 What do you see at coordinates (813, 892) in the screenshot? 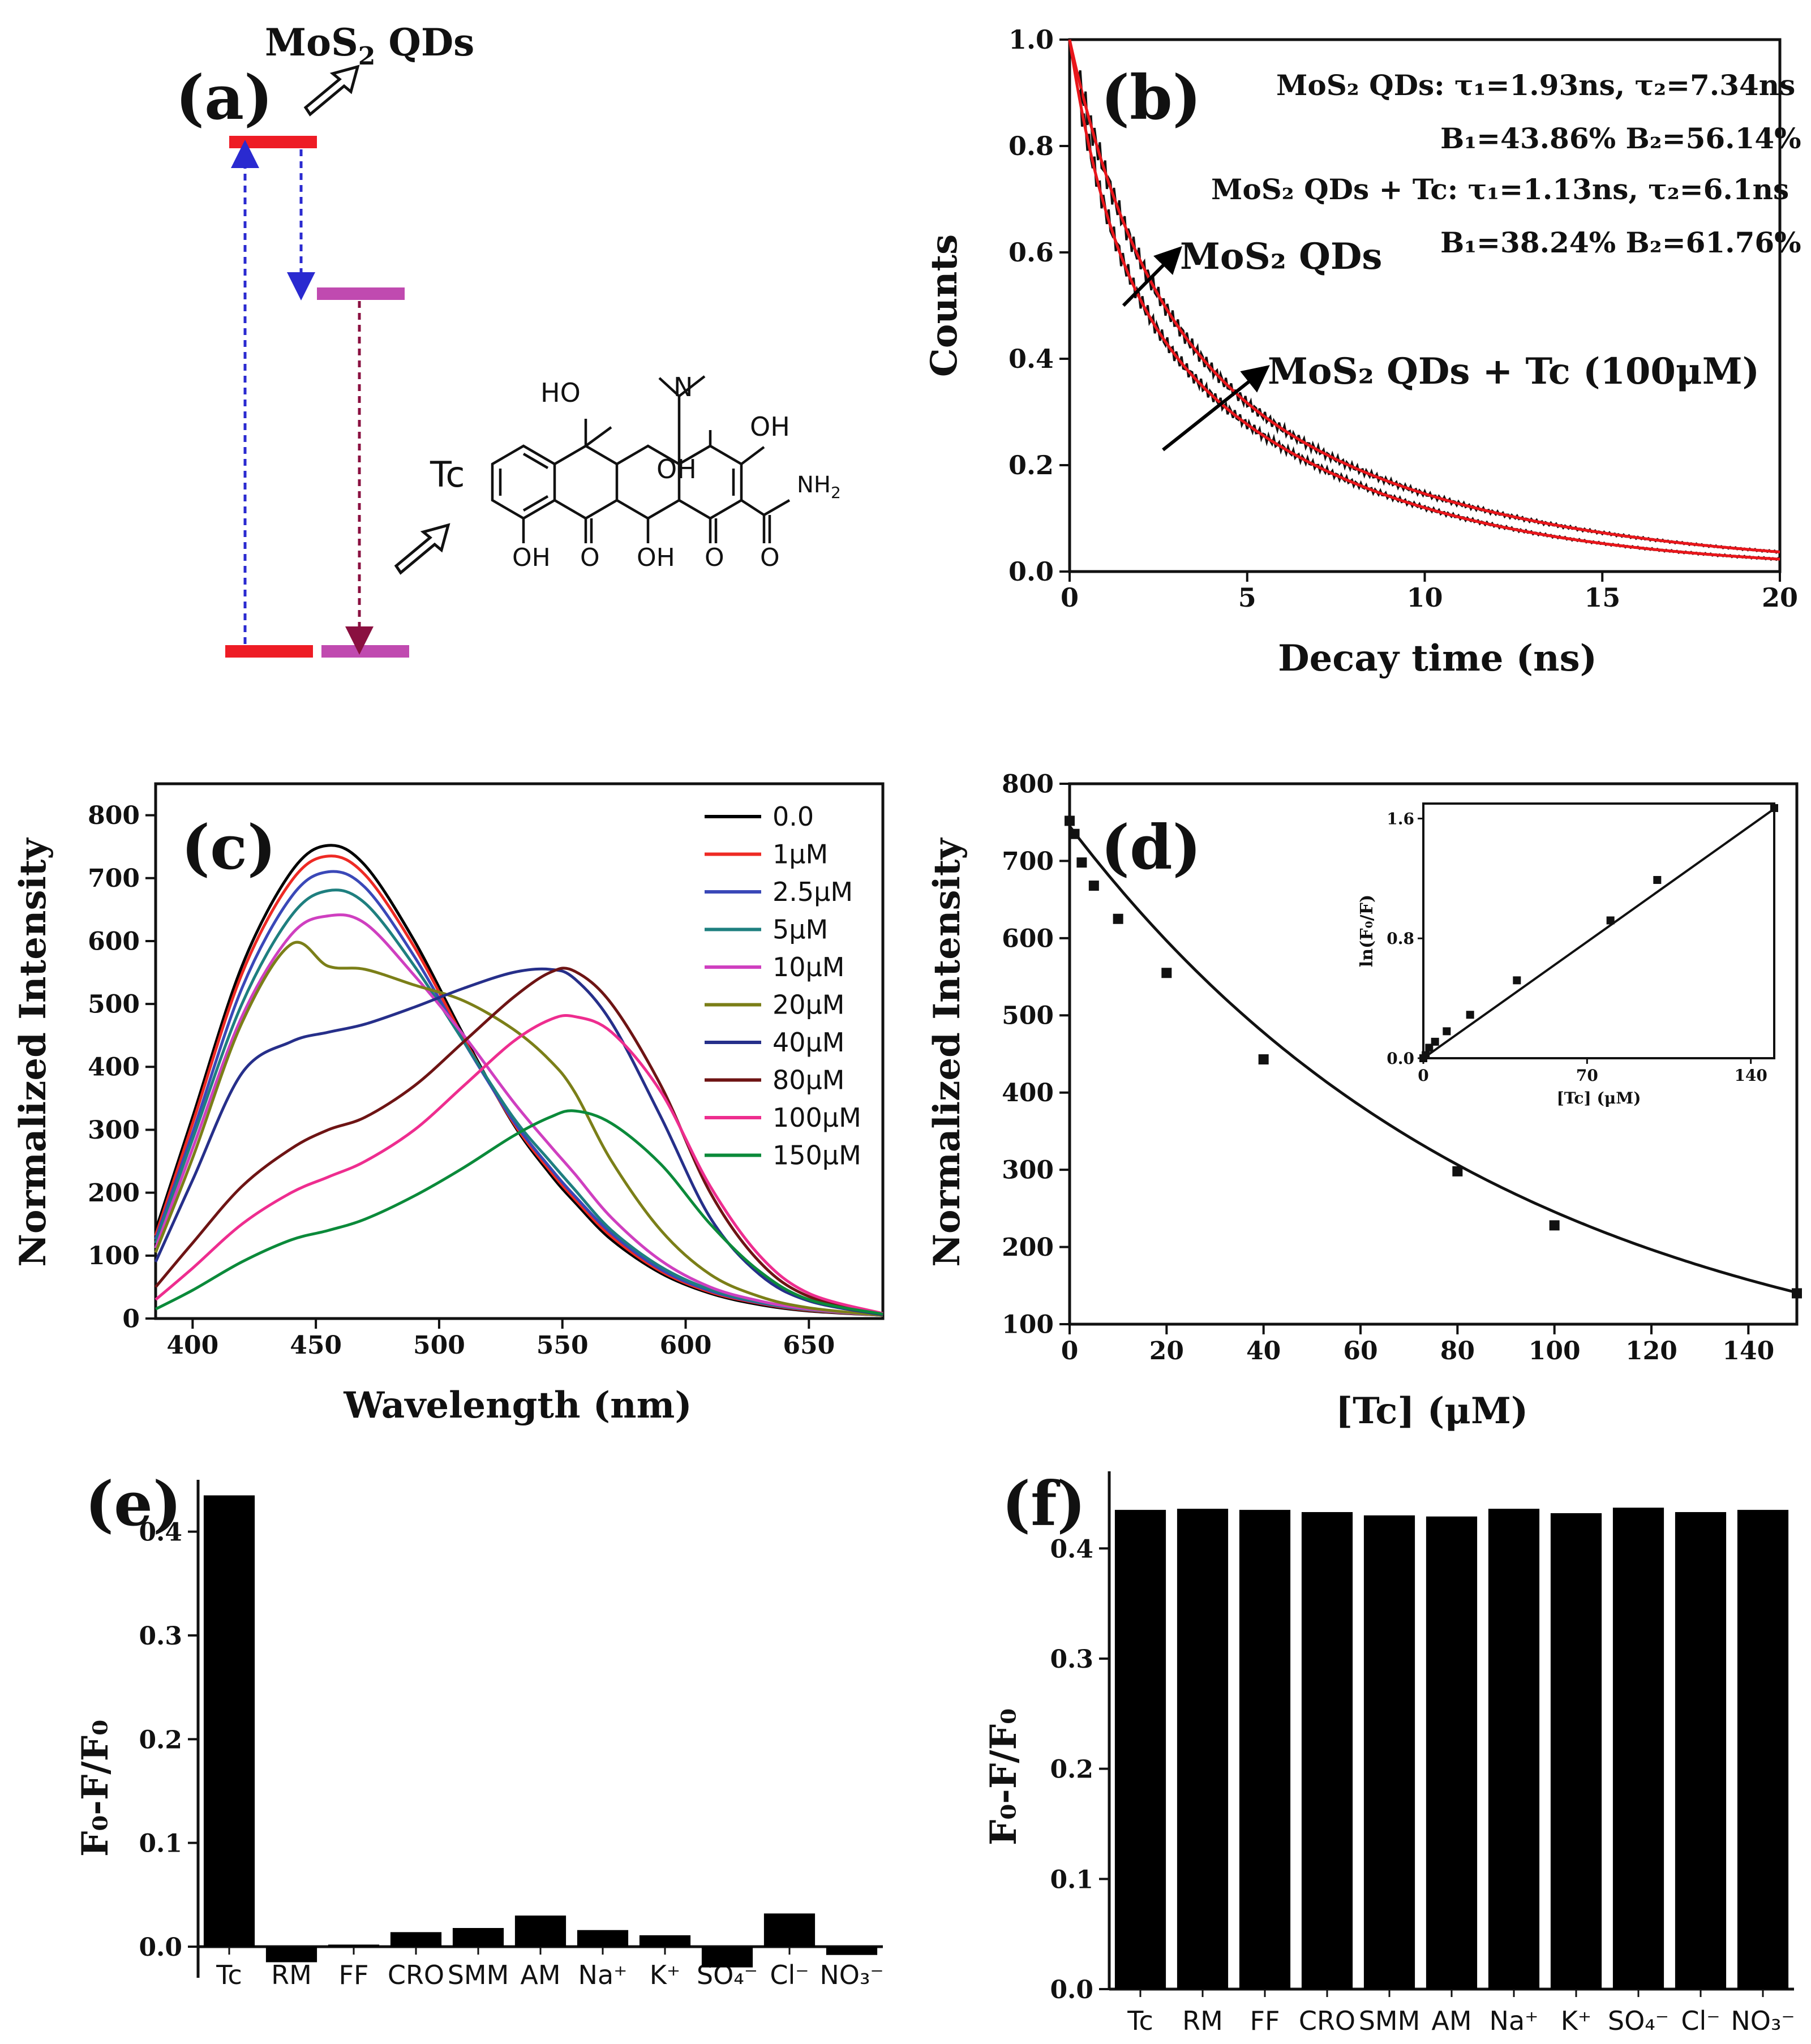
I see `c-legend-label: 2.5μM` at bounding box center [813, 892].